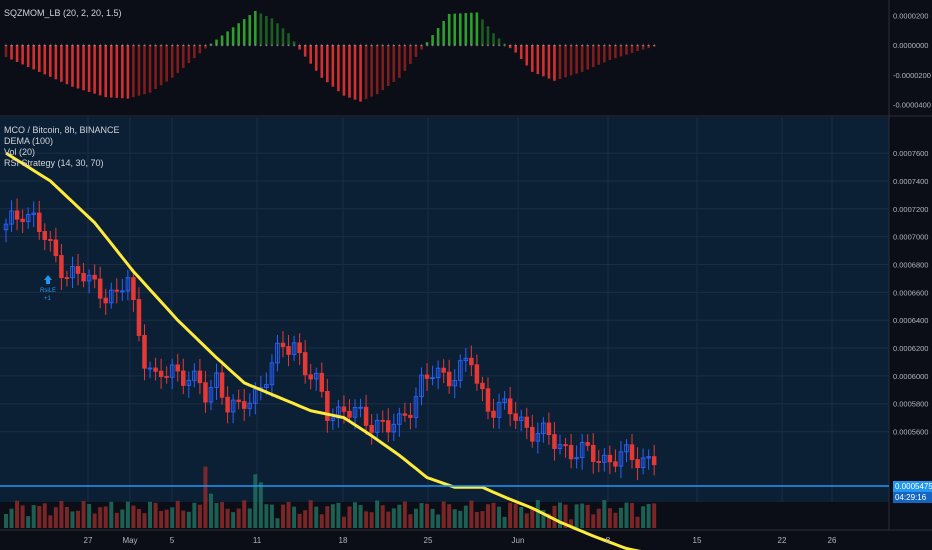 Image resolution: width=932 pixels, height=550 pixels. Describe the element at coordinates (54, 163) in the screenshot. I see `study-label-rsi: RSI Strategy (14, 30, 70)` at that location.